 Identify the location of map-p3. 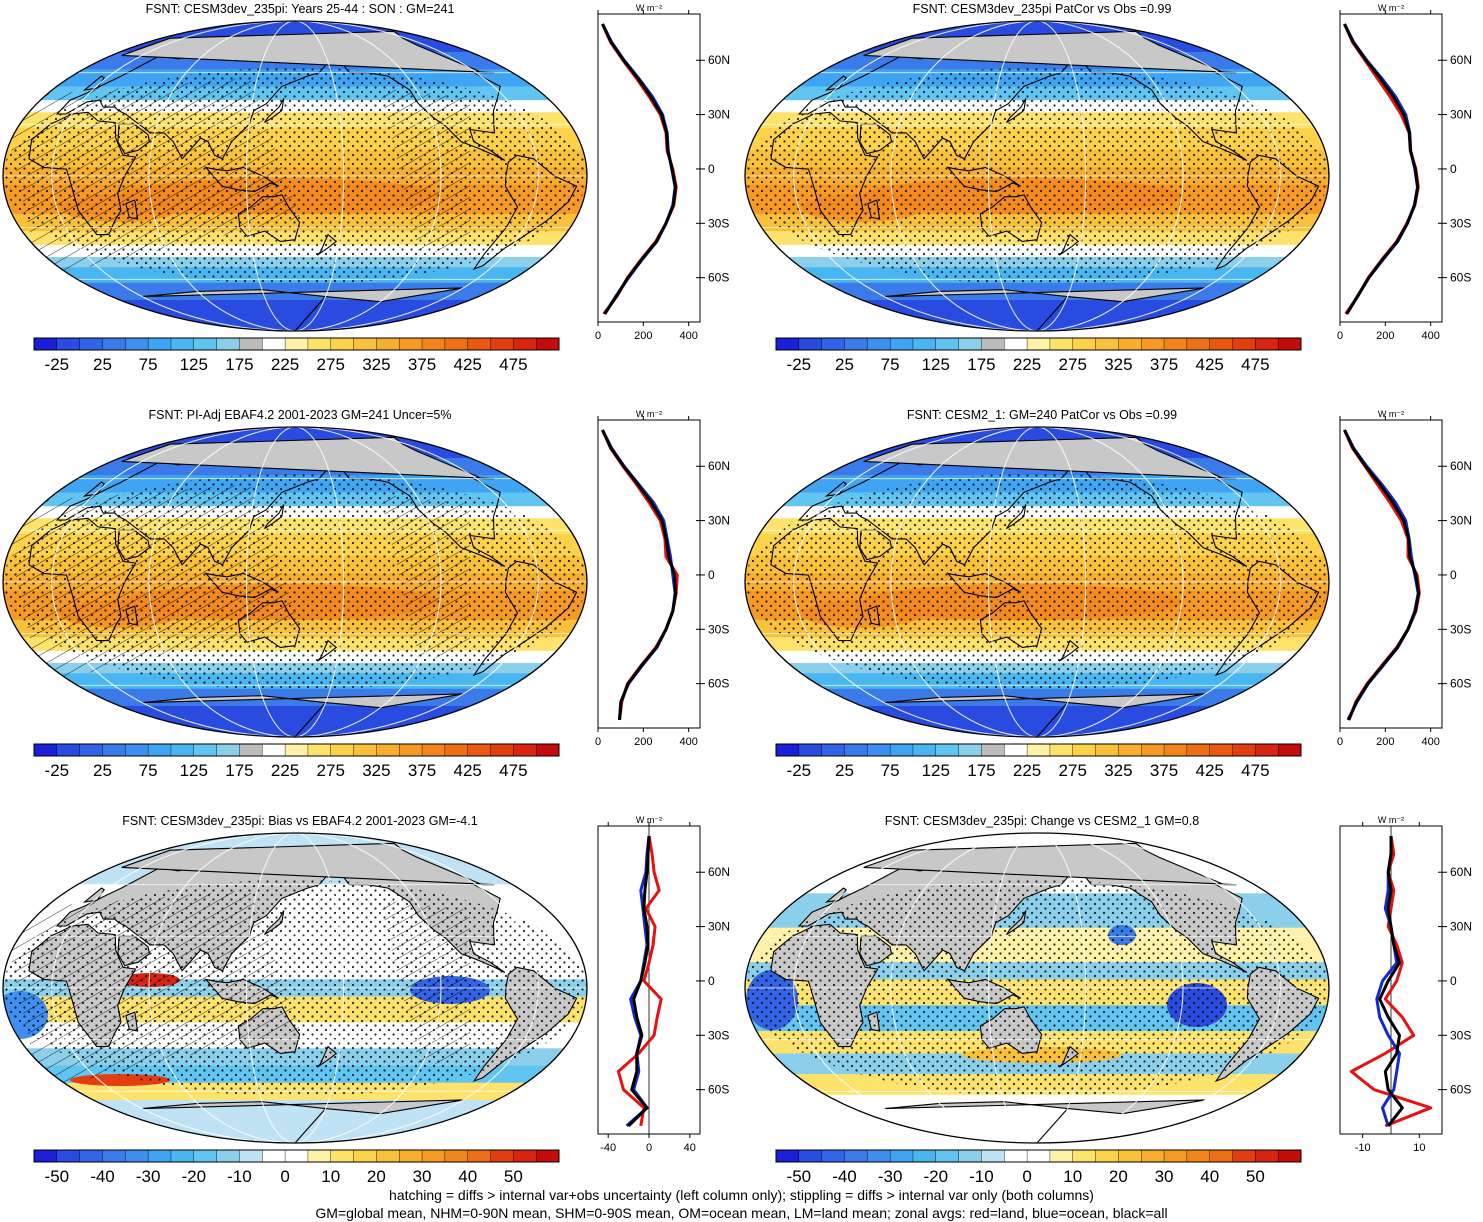
(295, 582).